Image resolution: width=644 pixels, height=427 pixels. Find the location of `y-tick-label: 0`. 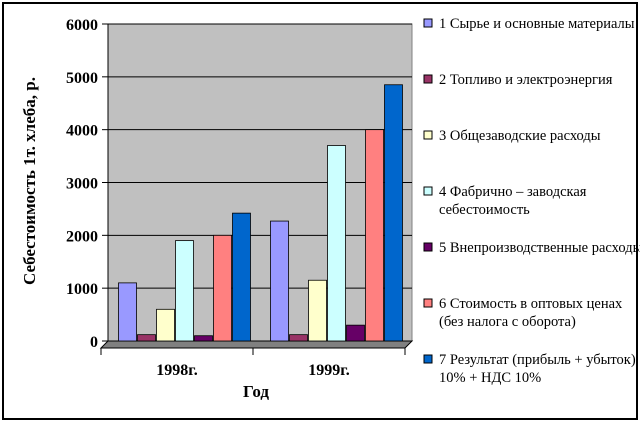

y-tick-label: 0 is located at coordinates (94, 342).